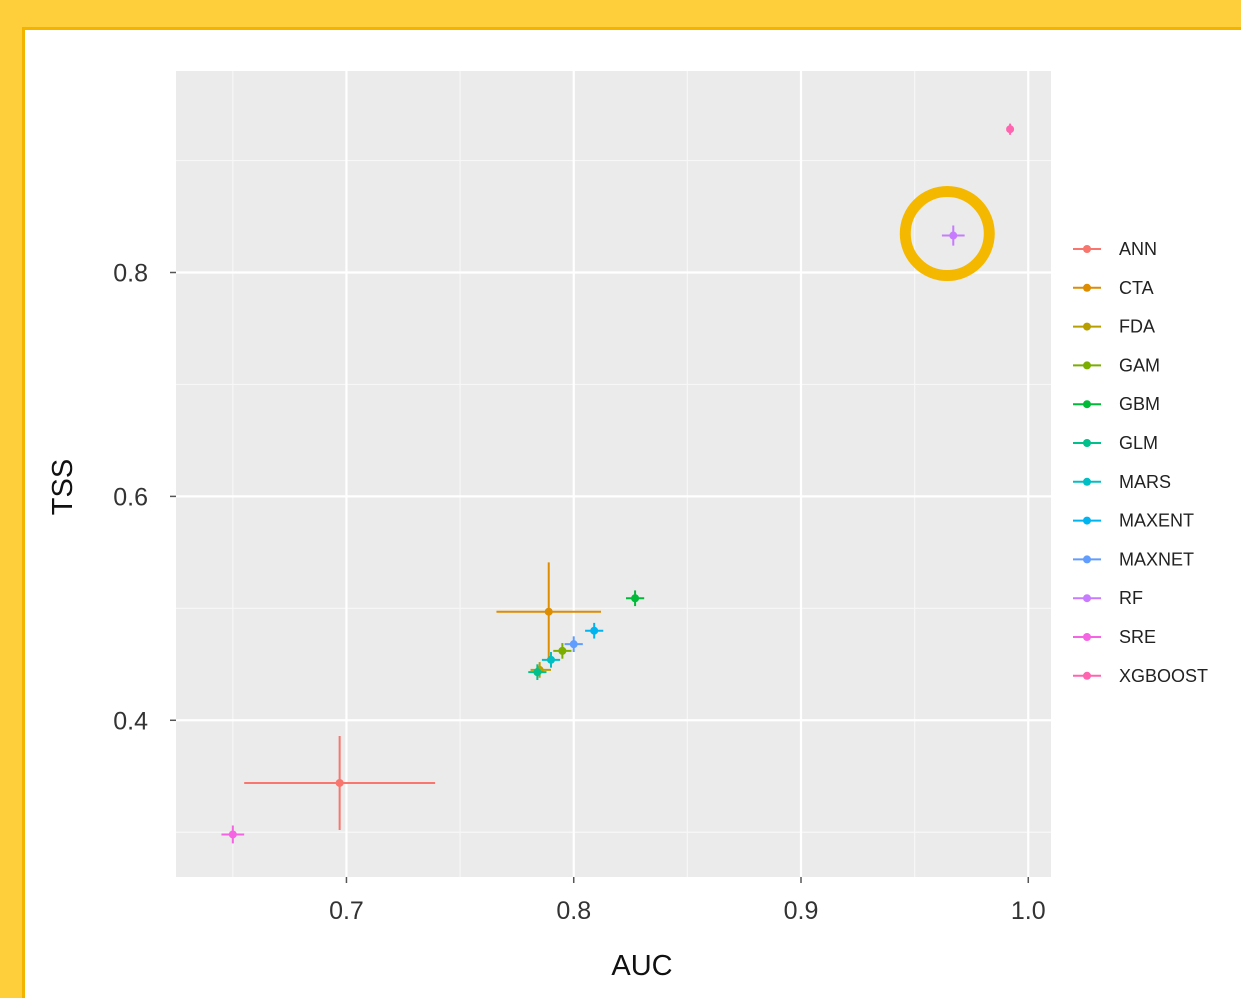 The height and width of the screenshot is (998, 1241). I want to click on series-gam, so click(562, 651).